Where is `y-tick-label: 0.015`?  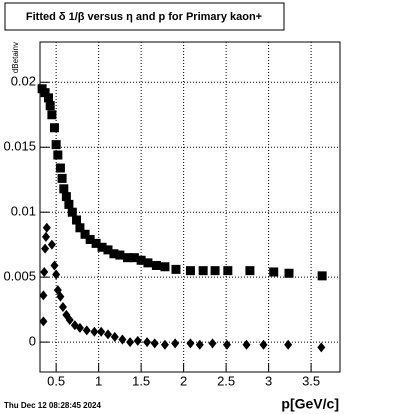 y-tick-label: 0.015 is located at coordinates (19, 146).